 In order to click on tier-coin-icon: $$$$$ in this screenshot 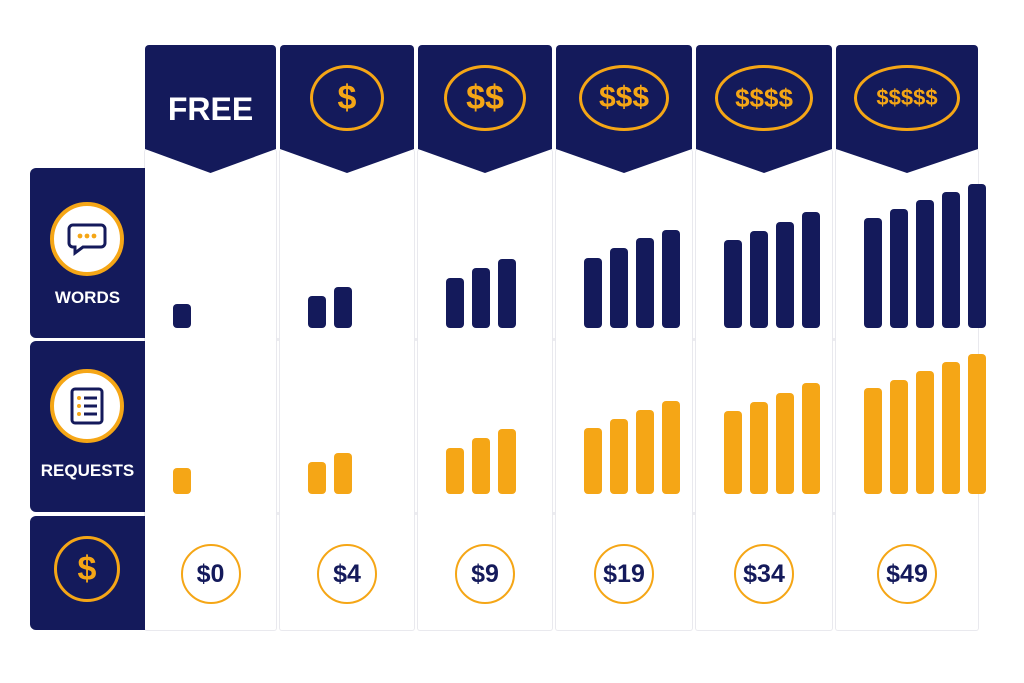, I will do `click(907, 98)`.